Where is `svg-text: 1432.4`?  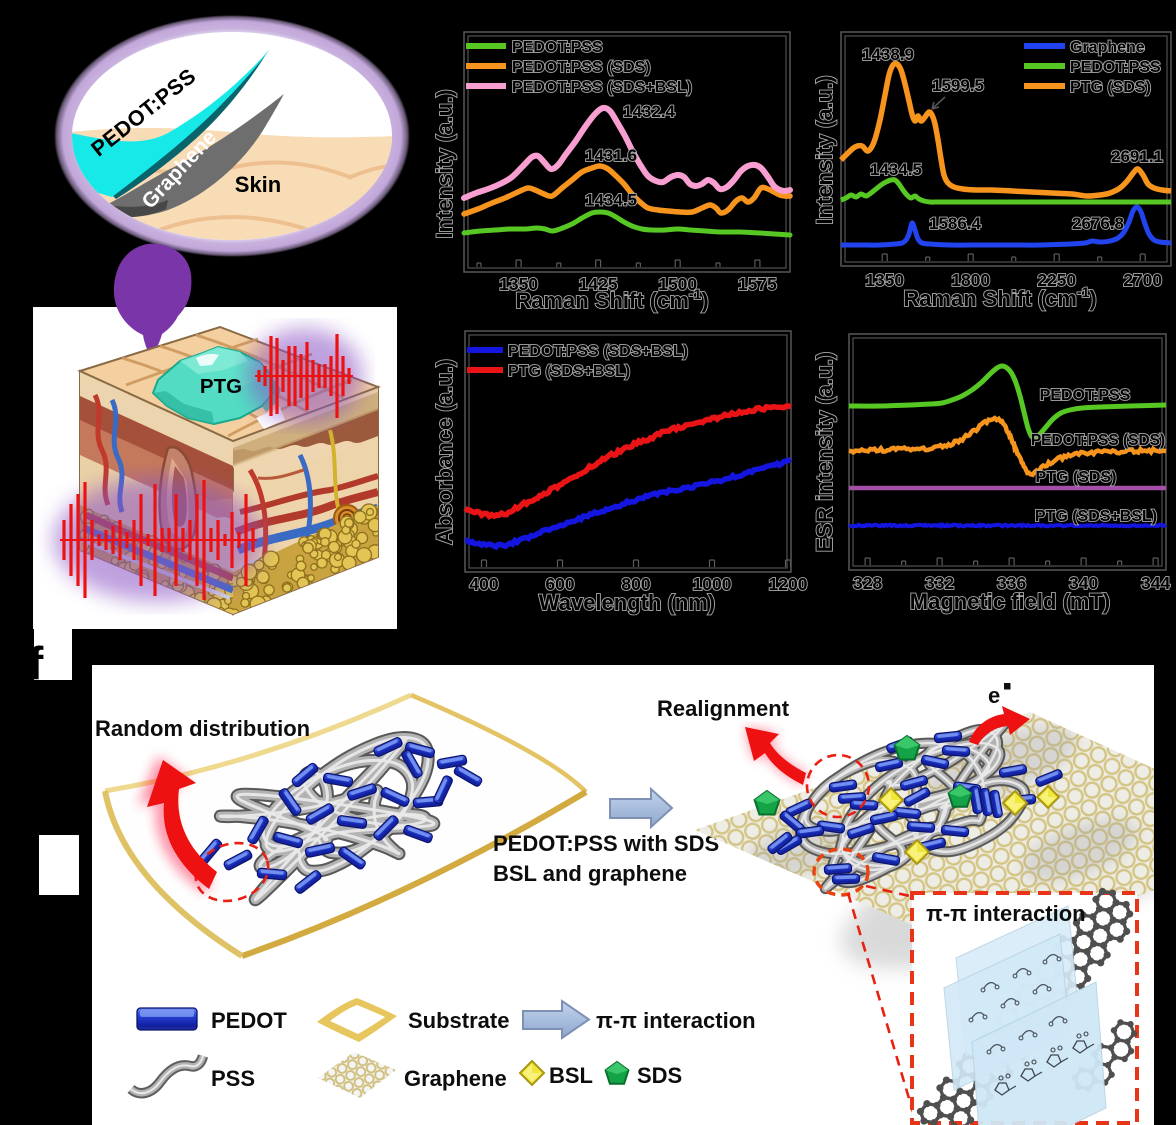 svg-text: 1432.4 is located at coordinates (649, 111).